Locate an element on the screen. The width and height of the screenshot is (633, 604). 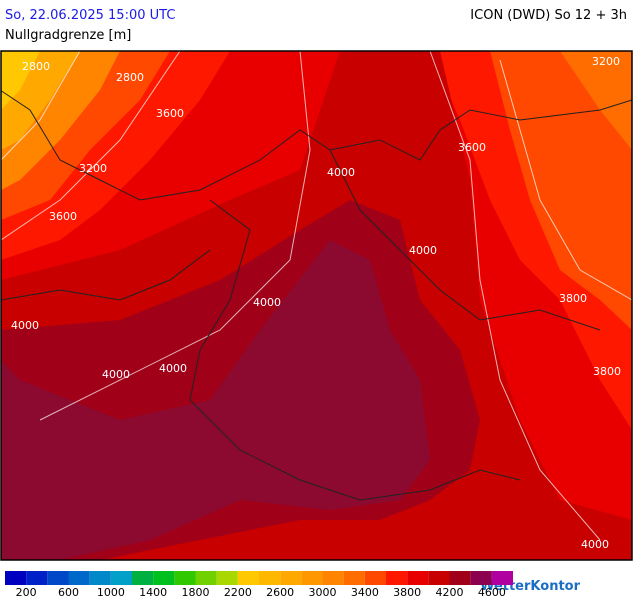
legend-label: 2600 is located at coordinates (280, 592).